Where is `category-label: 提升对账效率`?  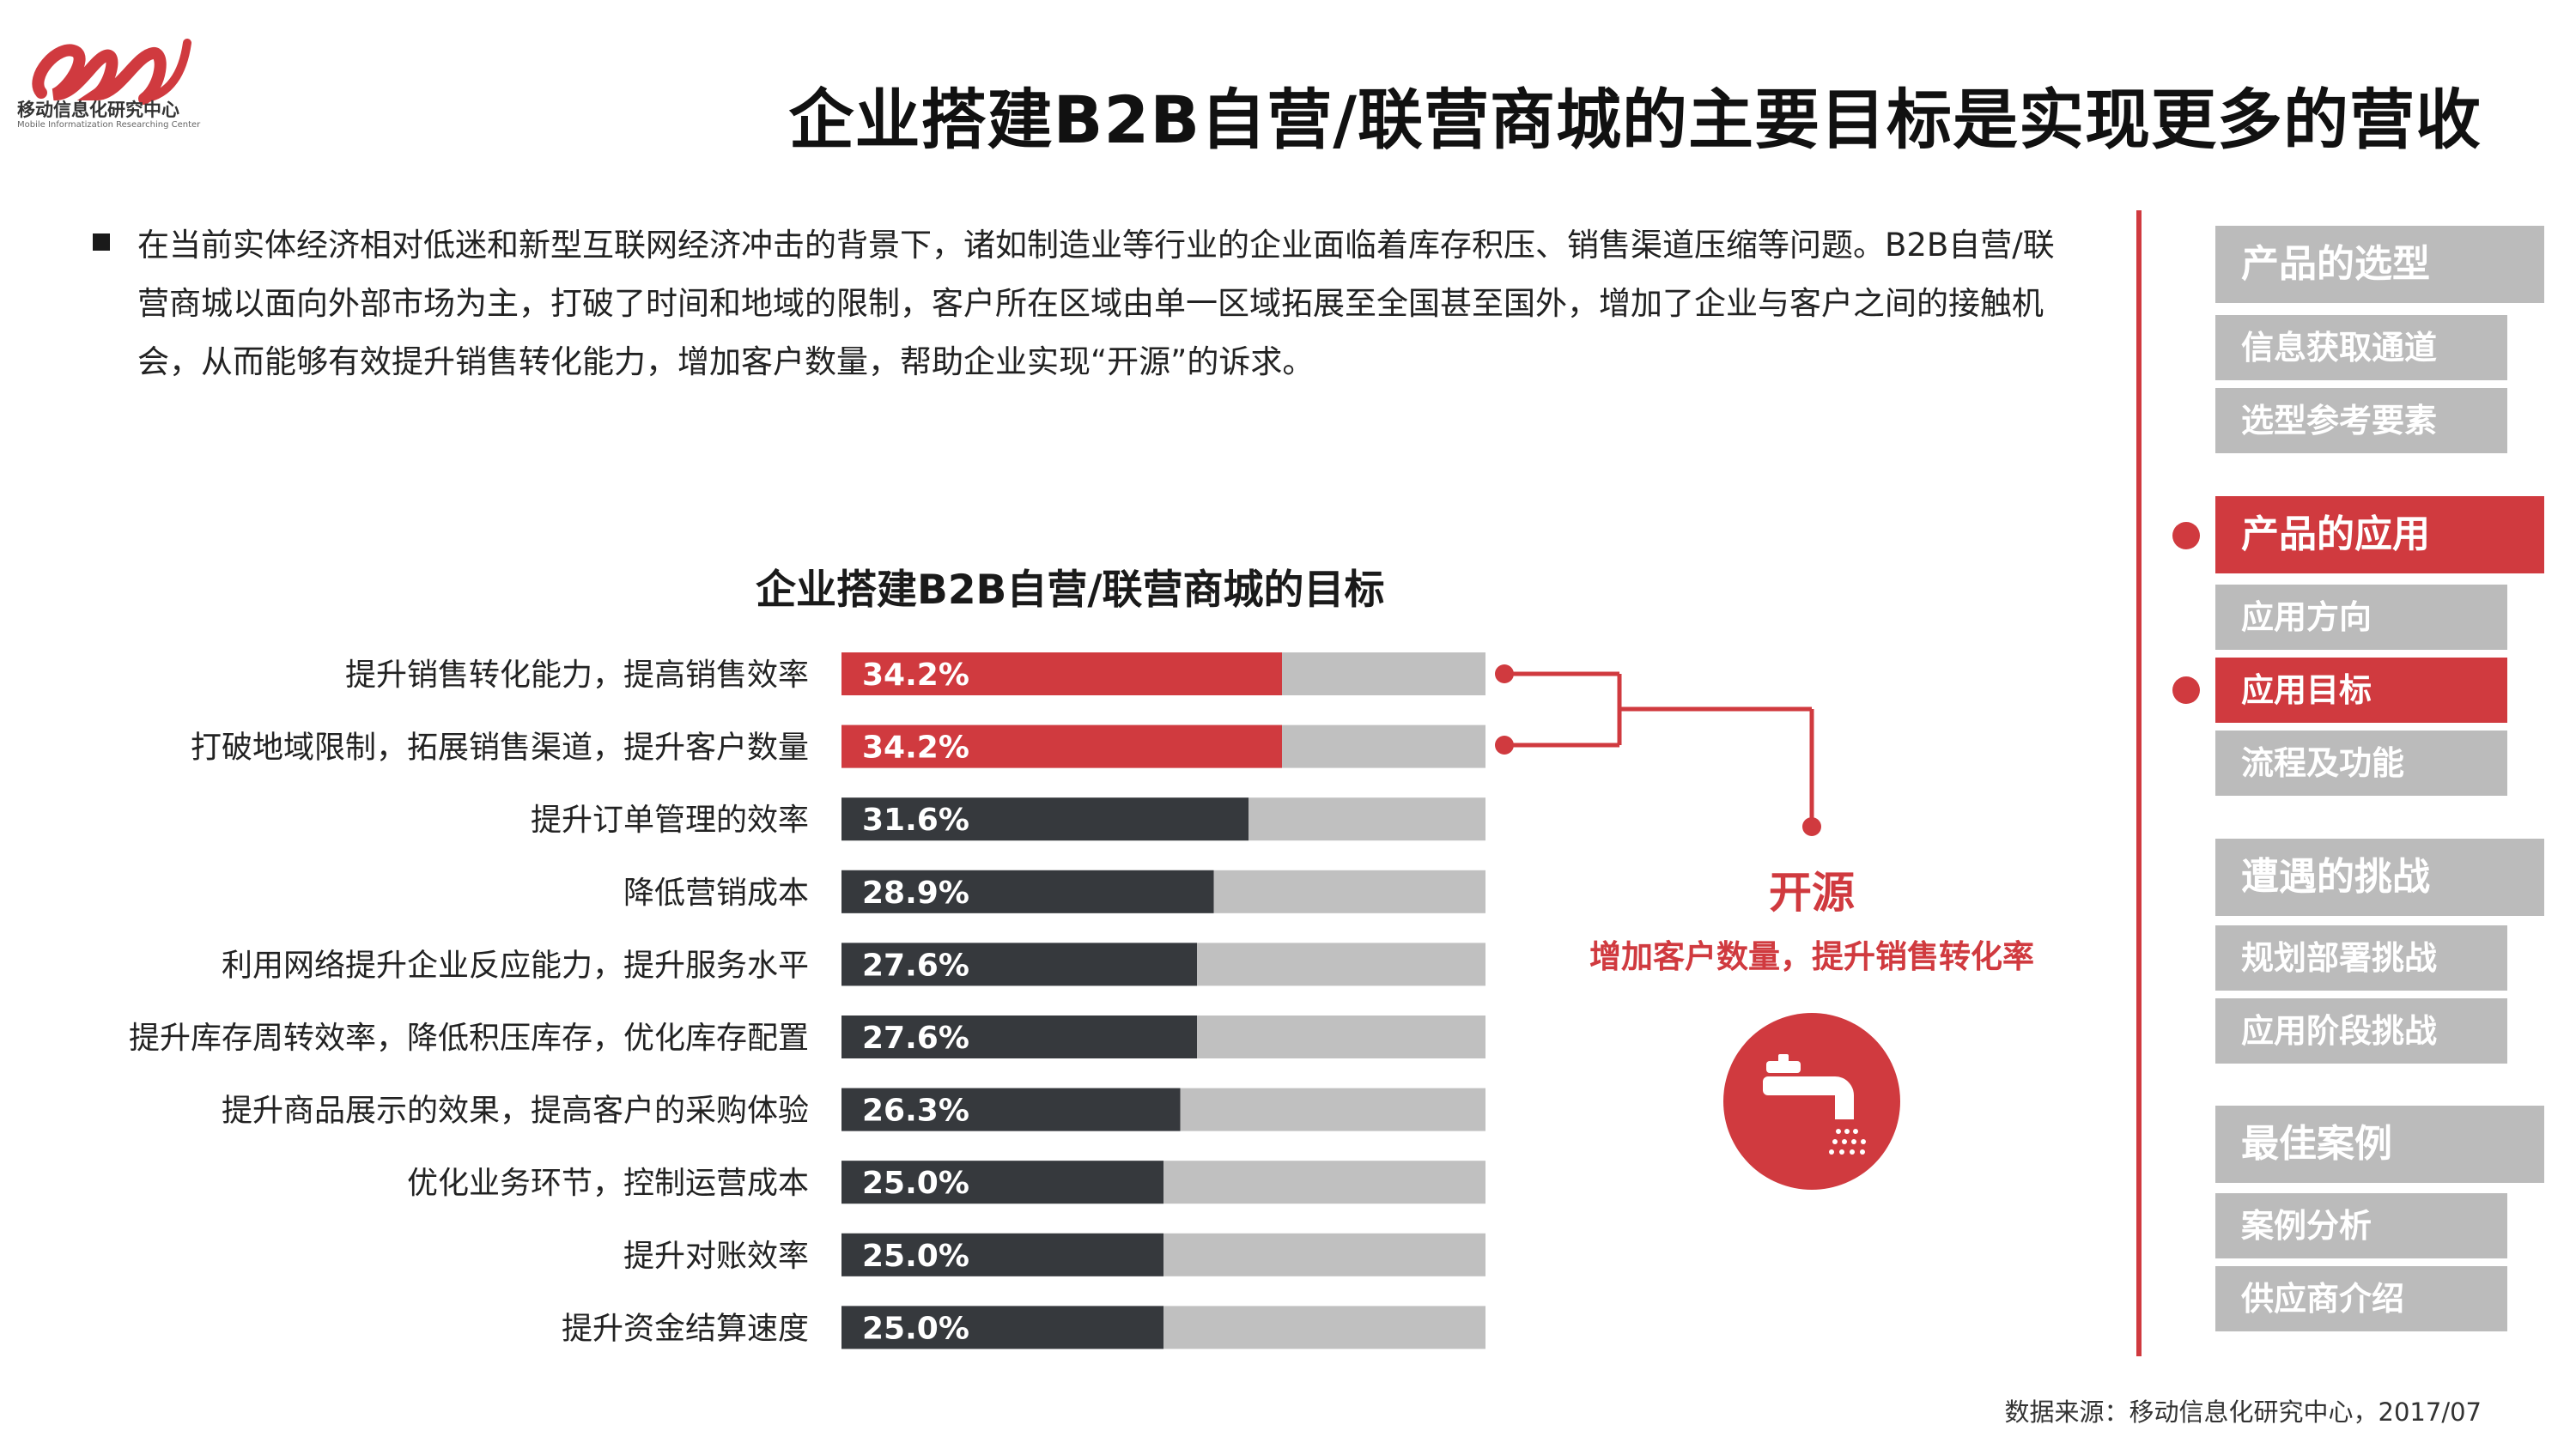 category-label: 提升对账效率 is located at coordinates (716, 1256).